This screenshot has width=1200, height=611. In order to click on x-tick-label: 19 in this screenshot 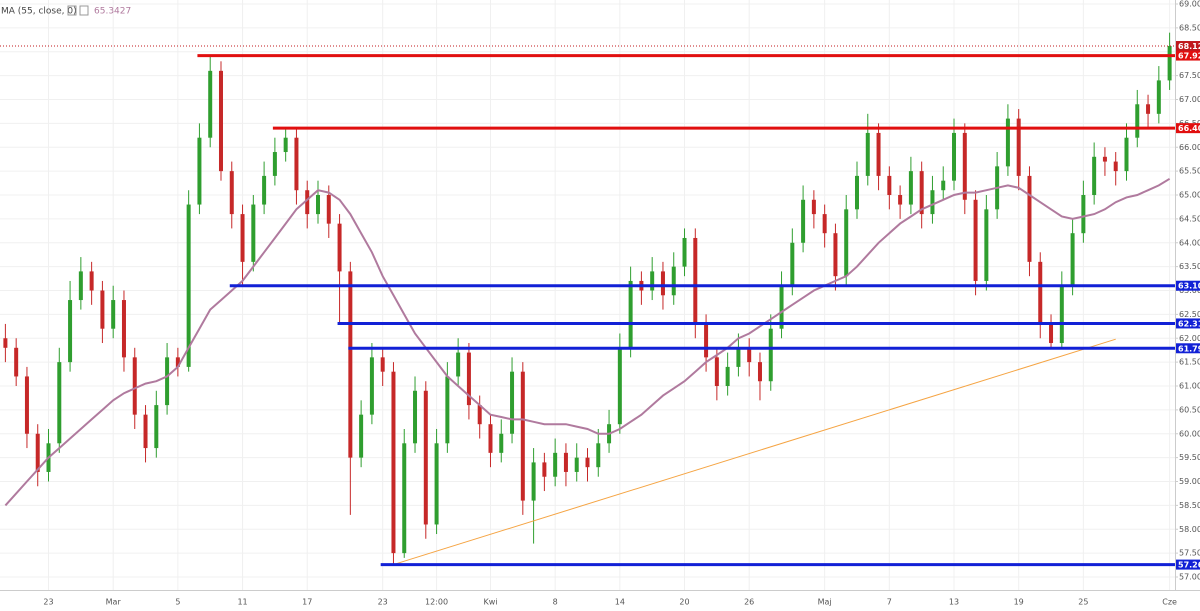, I will do `click(1019, 602)`.